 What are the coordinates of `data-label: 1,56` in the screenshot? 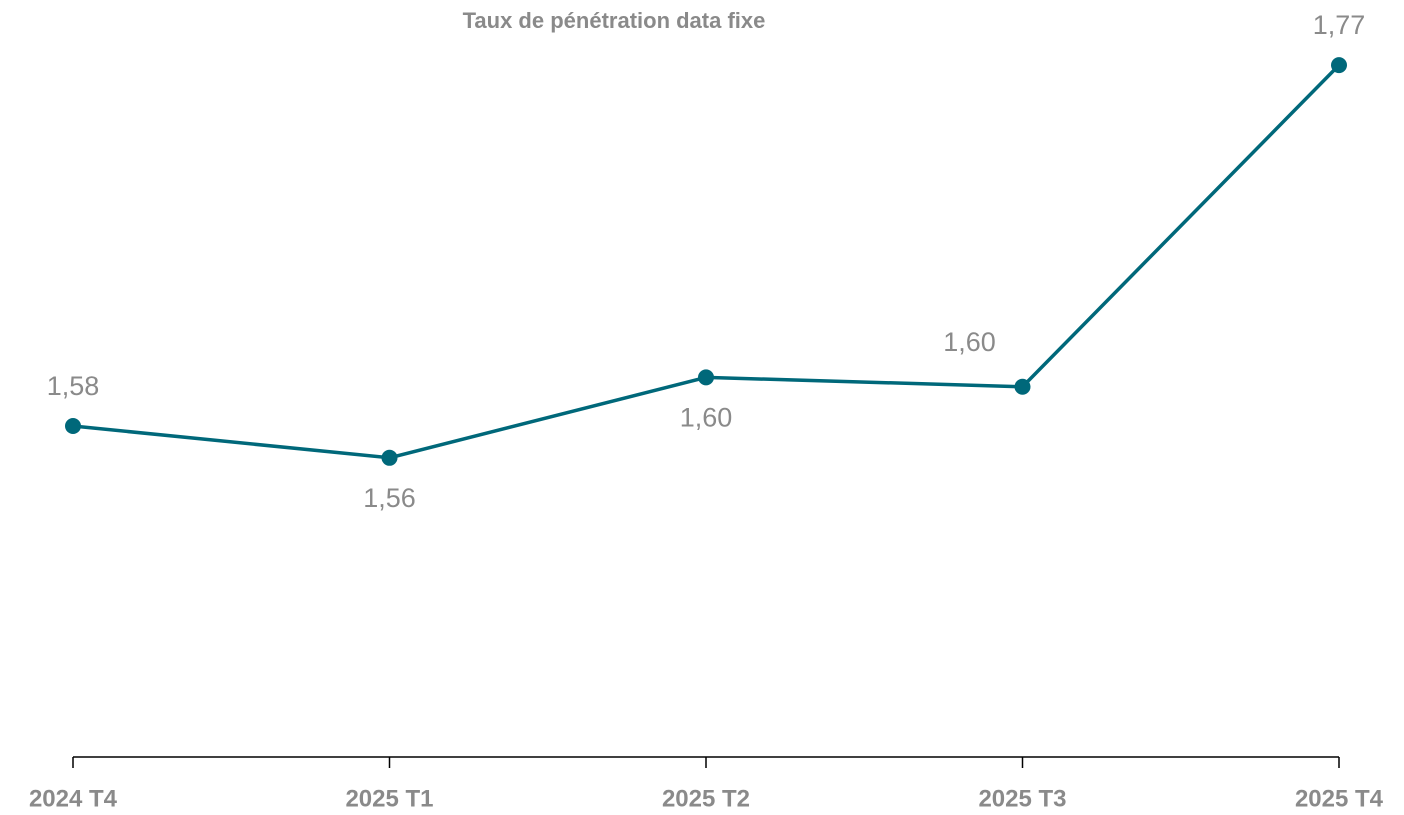 It's located at (389, 498).